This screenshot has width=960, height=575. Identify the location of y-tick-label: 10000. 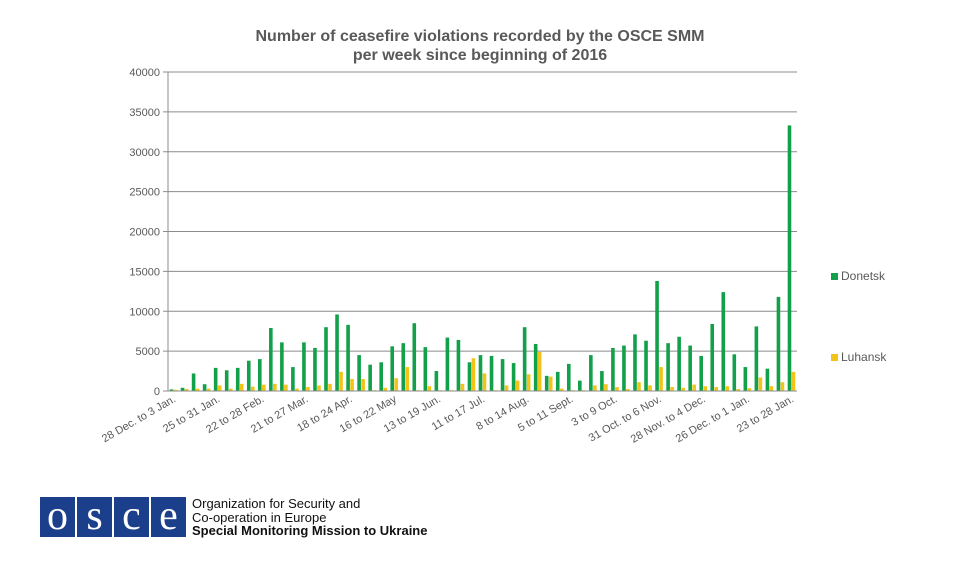
(144, 312).